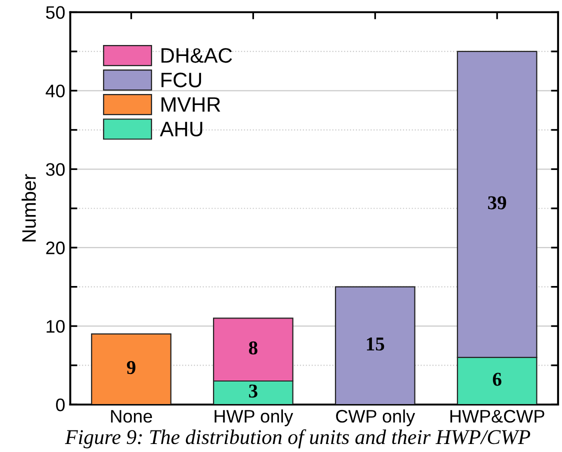  What do you see at coordinates (497, 379) in the screenshot?
I see `data-label: 6` at bounding box center [497, 379].